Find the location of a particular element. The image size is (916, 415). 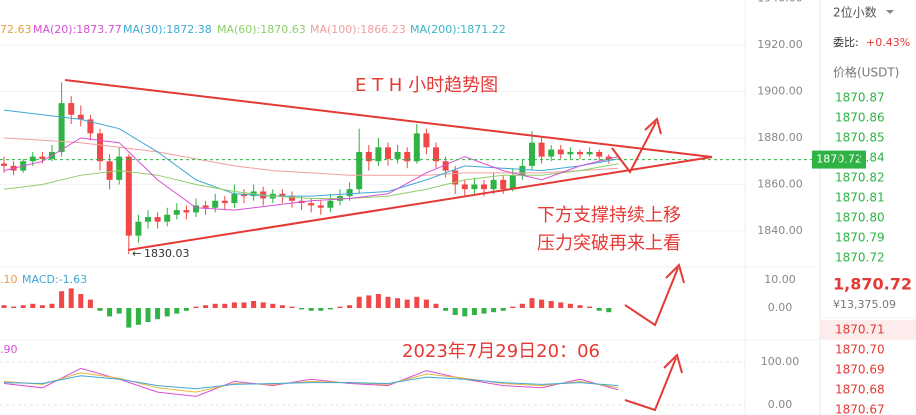

rsi-line is located at coordinates (311, 382).